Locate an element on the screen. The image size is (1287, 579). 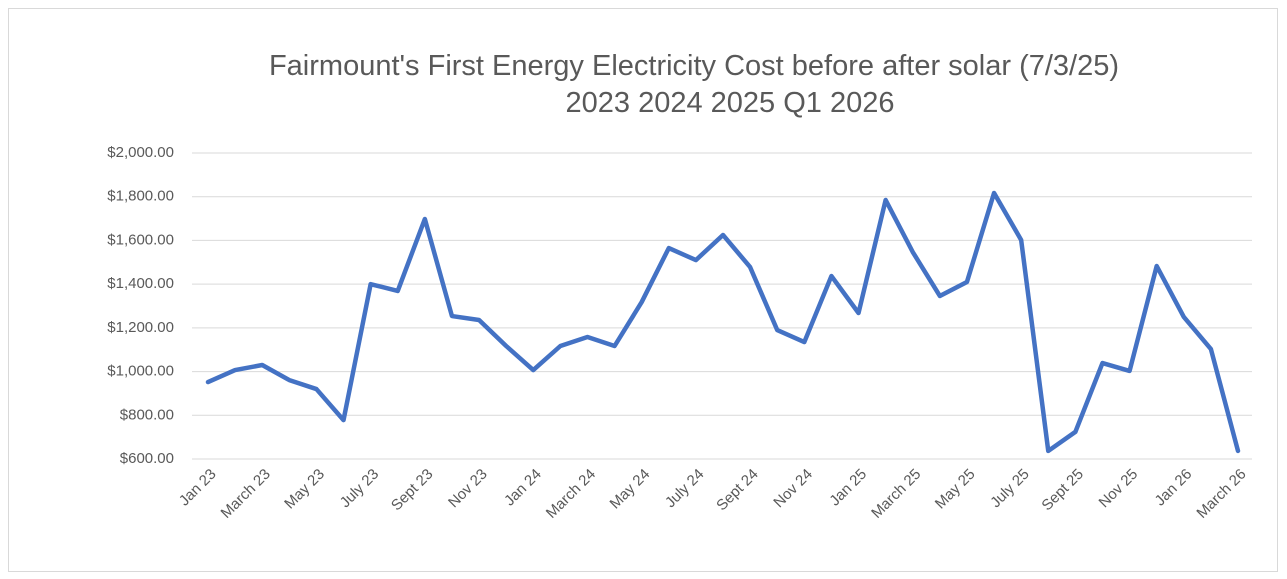
y-tick-label: $1,600.00 is located at coordinates (140, 239).